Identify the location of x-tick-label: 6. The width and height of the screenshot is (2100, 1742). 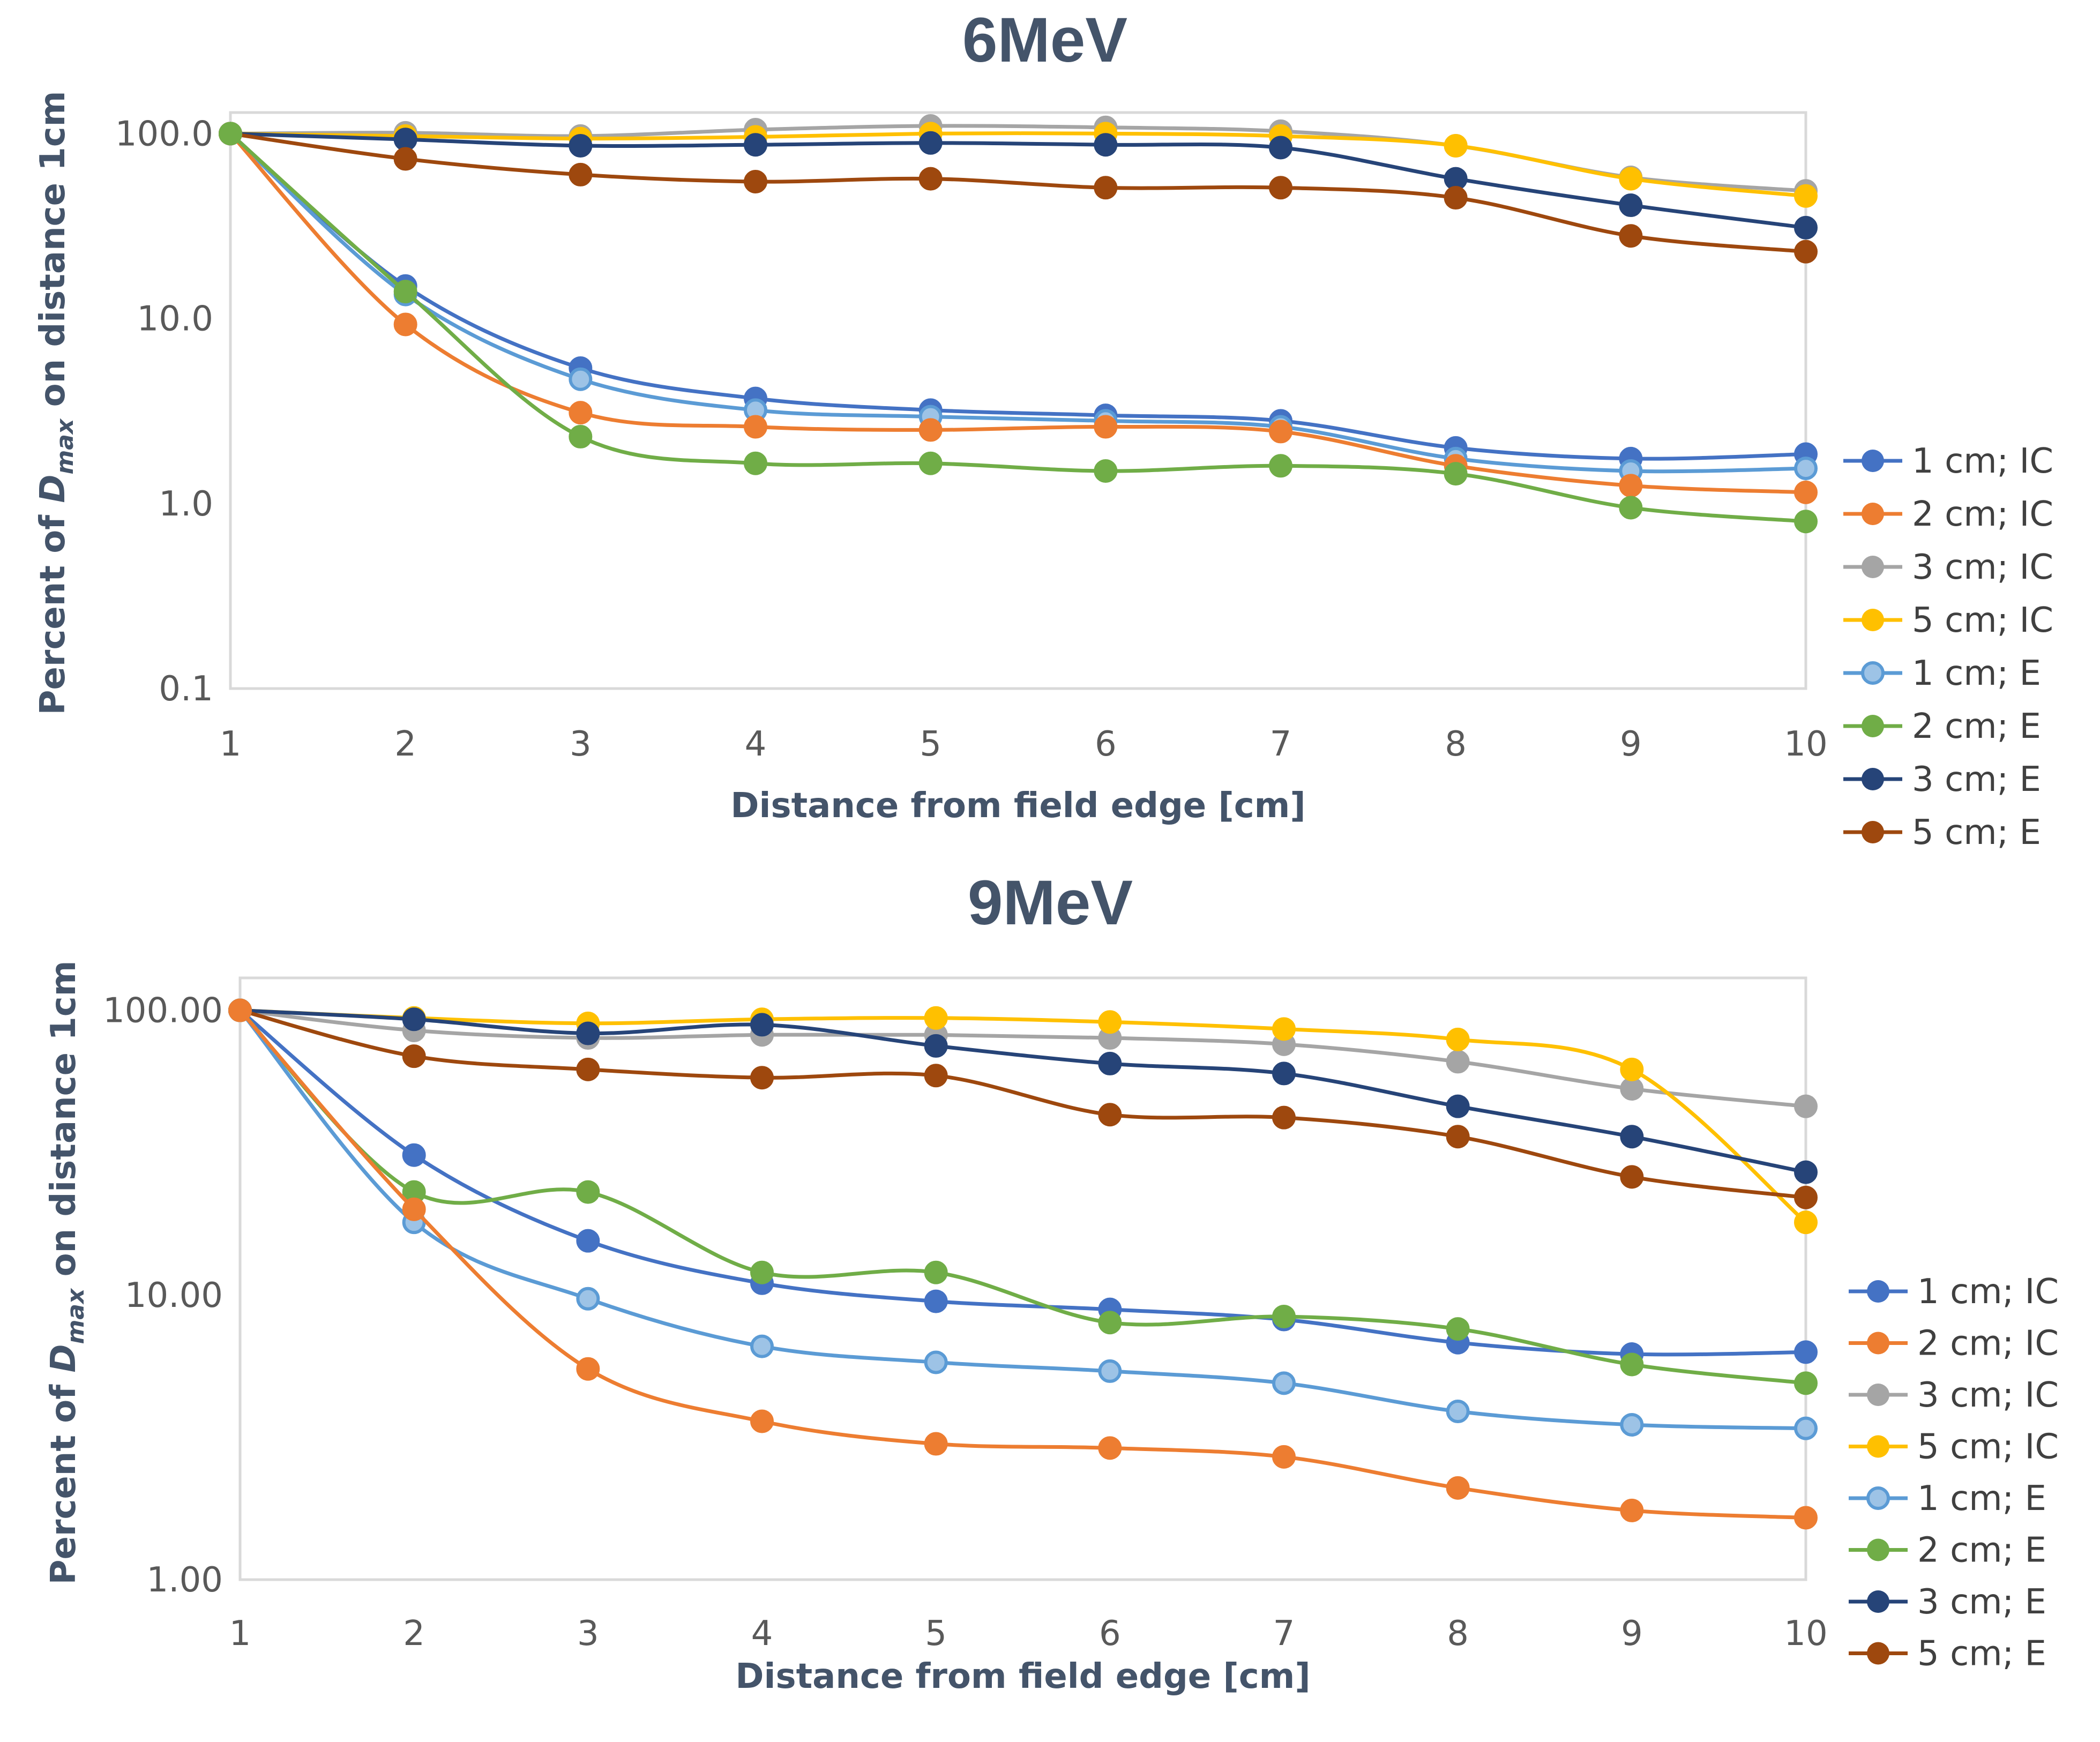
(1110, 1634).